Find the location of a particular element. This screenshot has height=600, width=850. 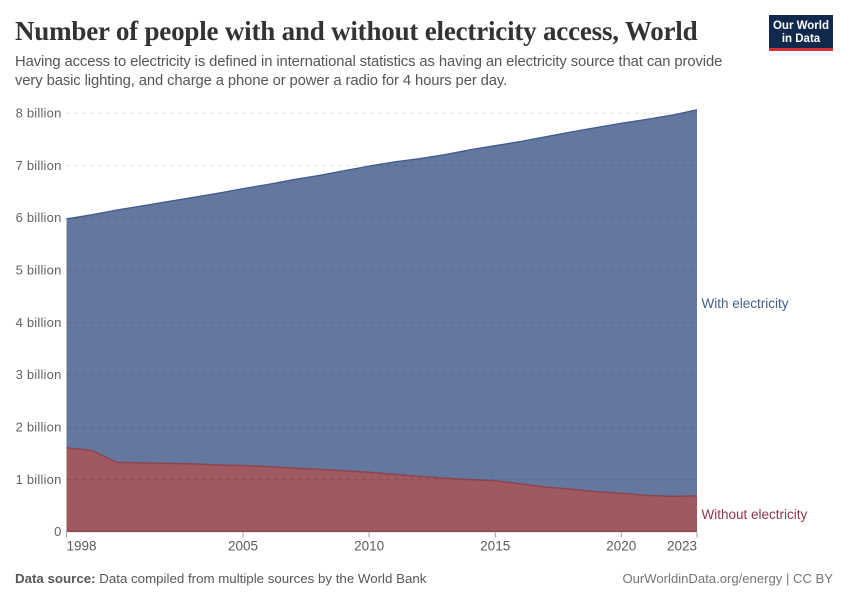

svg-text: 2010 is located at coordinates (369, 546).